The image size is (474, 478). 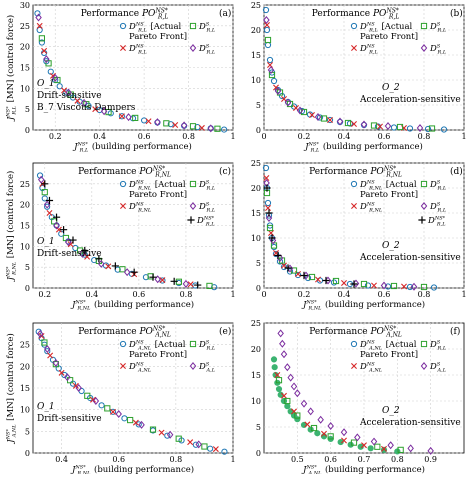 What do you see at coordinates (11, 227) in the screenshot?
I see `y-axis-label: JNS*R,NL [MN] (control force)` at bounding box center [11, 227].